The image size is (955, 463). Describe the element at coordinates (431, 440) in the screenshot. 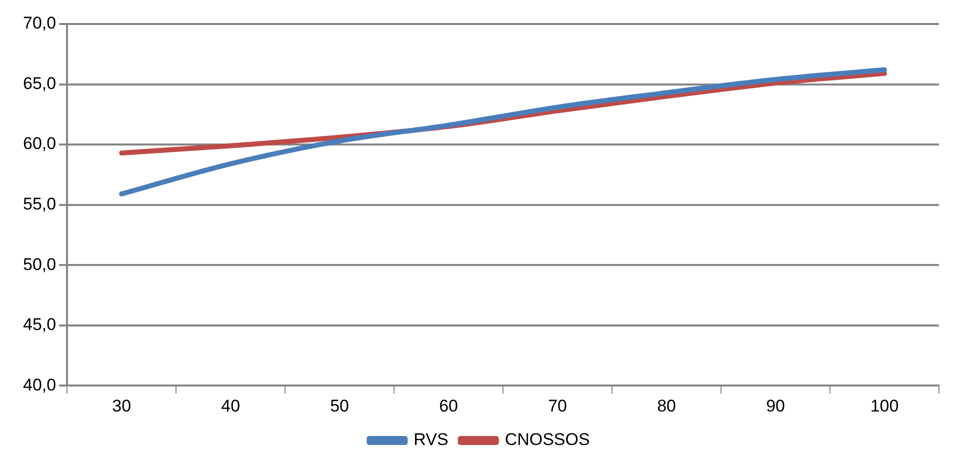

I see `legend-label: RVS` at that location.